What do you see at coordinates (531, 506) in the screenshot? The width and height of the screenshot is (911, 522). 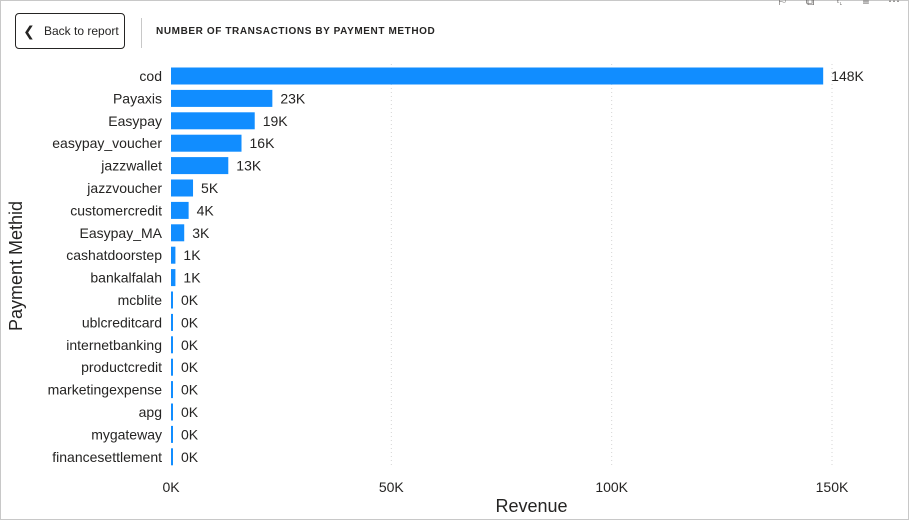 I see `x-axis-title: Revenue` at bounding box center [531, 506].